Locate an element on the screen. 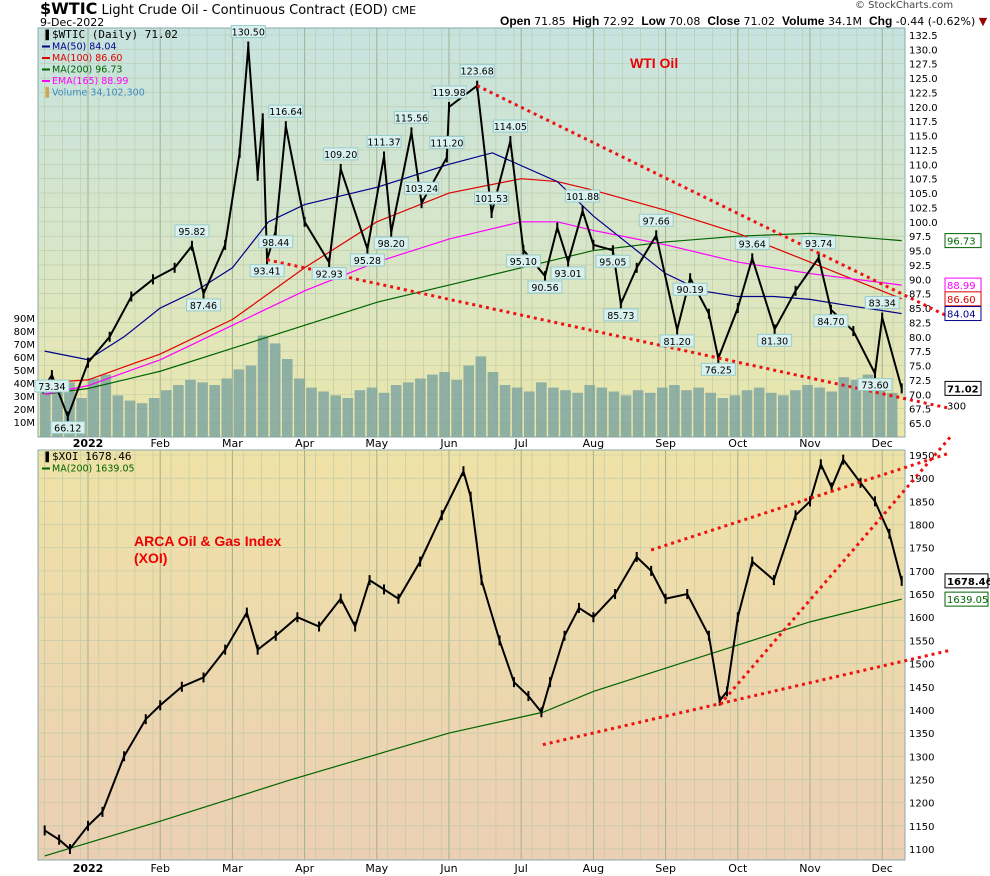 This screenshot has width=990, height=876. y-tick-label: 87.5 is located at coordinates (920, 295).